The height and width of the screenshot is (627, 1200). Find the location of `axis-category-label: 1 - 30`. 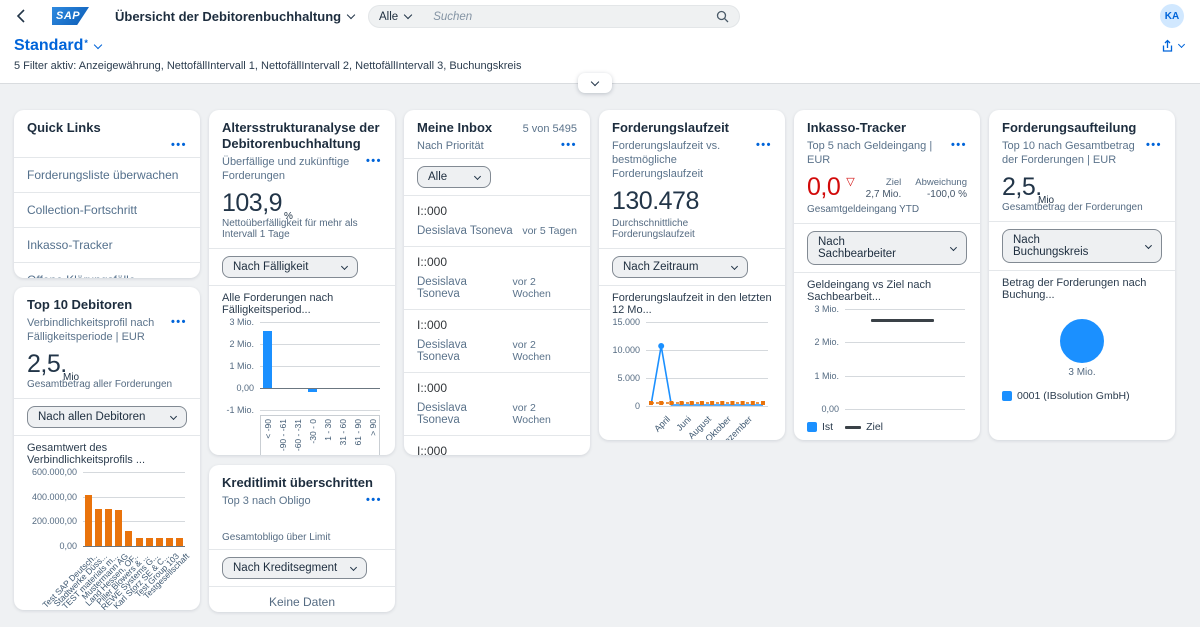

axis-category-label: 1 - 30 is located at coordinates (327, 430).